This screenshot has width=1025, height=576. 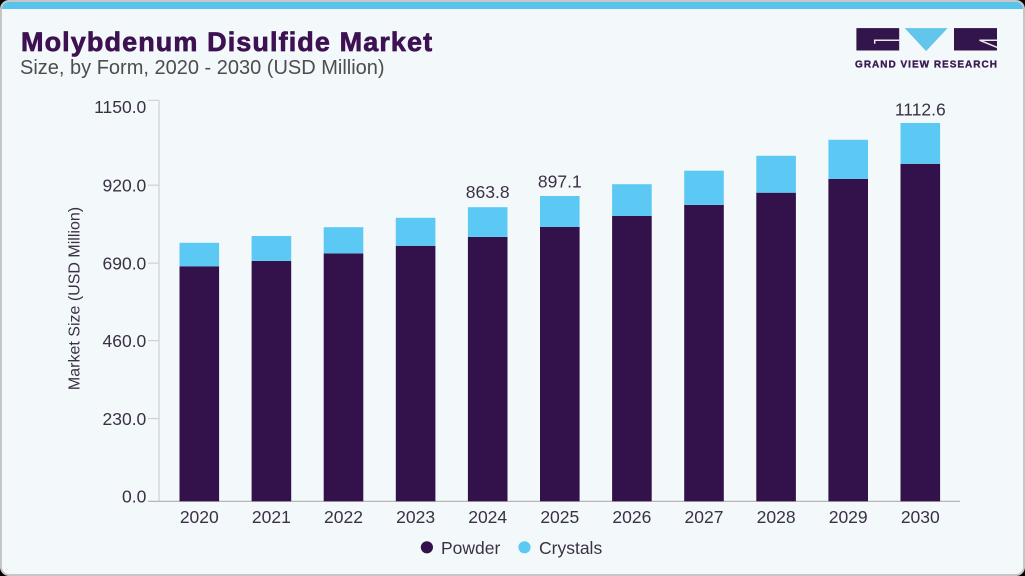 What do you see at coordinates (125, 419) in the screenshot?
I see `svg-text: 230.0` at bounding box center [125, 419].